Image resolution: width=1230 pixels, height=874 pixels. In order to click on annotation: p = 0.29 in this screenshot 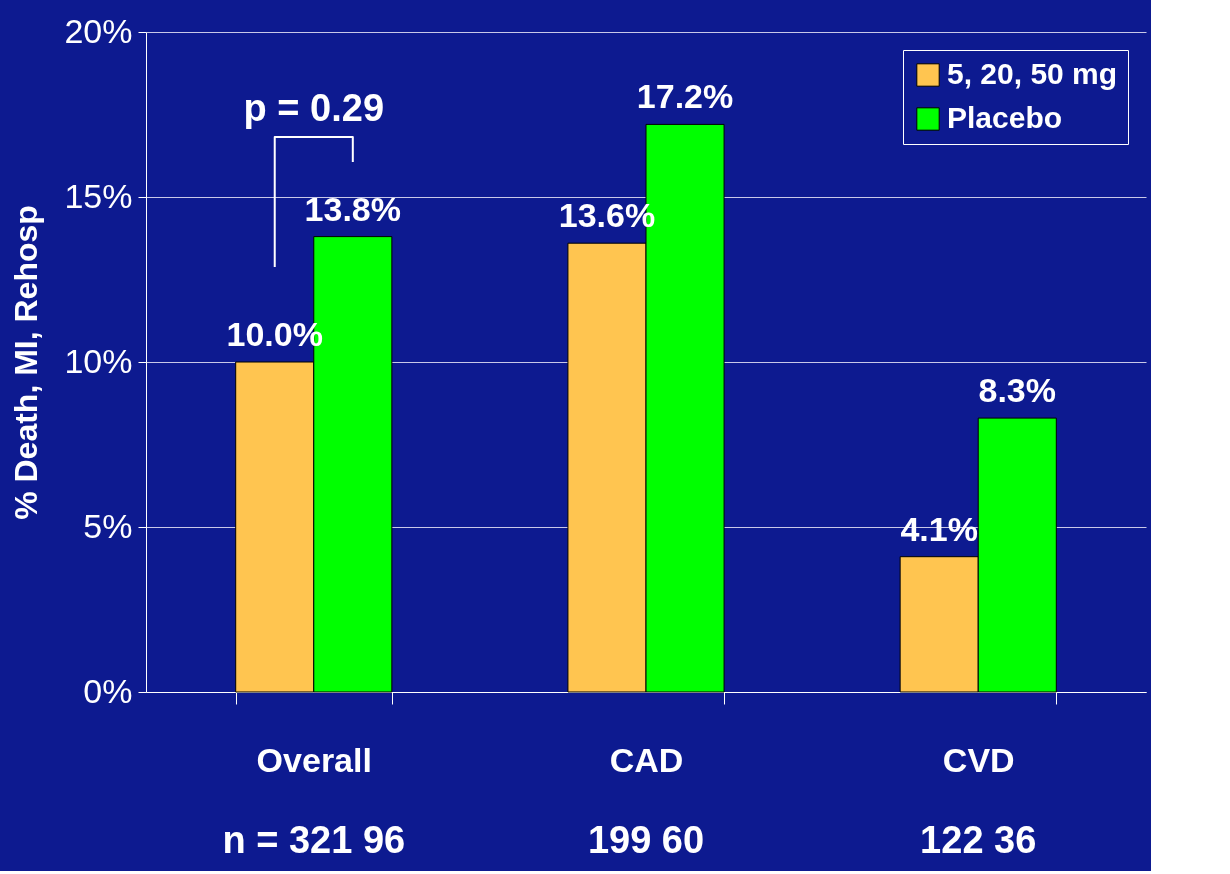, I will do `click(314, 108)`.